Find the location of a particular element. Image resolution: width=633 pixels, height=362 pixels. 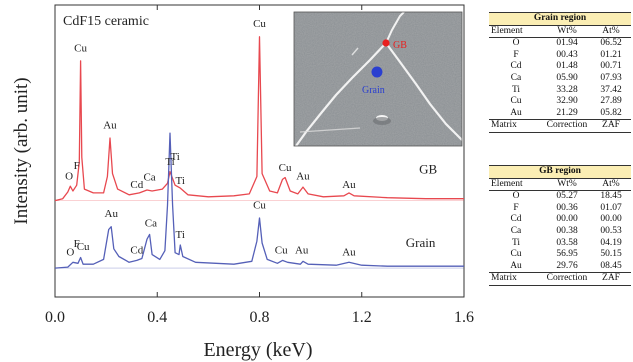

x-tick-label: 1.6 is located at coordinates (464, 317).